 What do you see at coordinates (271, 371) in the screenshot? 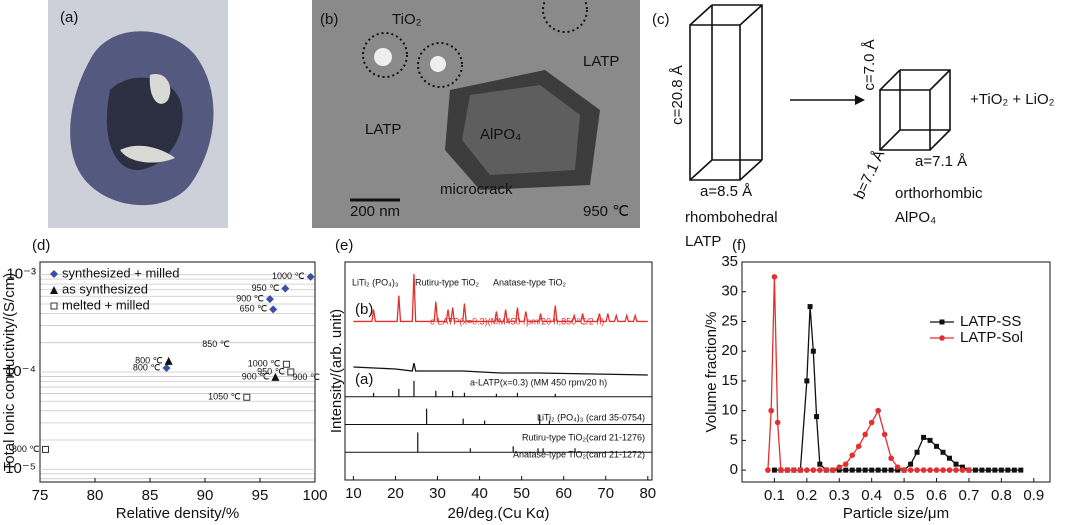
I see `point-label: 950 ℃` at bounding box center [271, 371].